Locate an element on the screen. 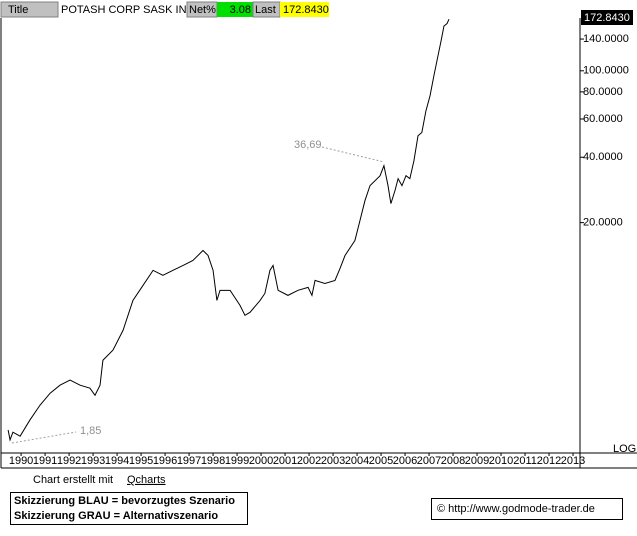 This screenshot has width=637, height=536. scale-label: LOG is located at coordinates (624, 449).